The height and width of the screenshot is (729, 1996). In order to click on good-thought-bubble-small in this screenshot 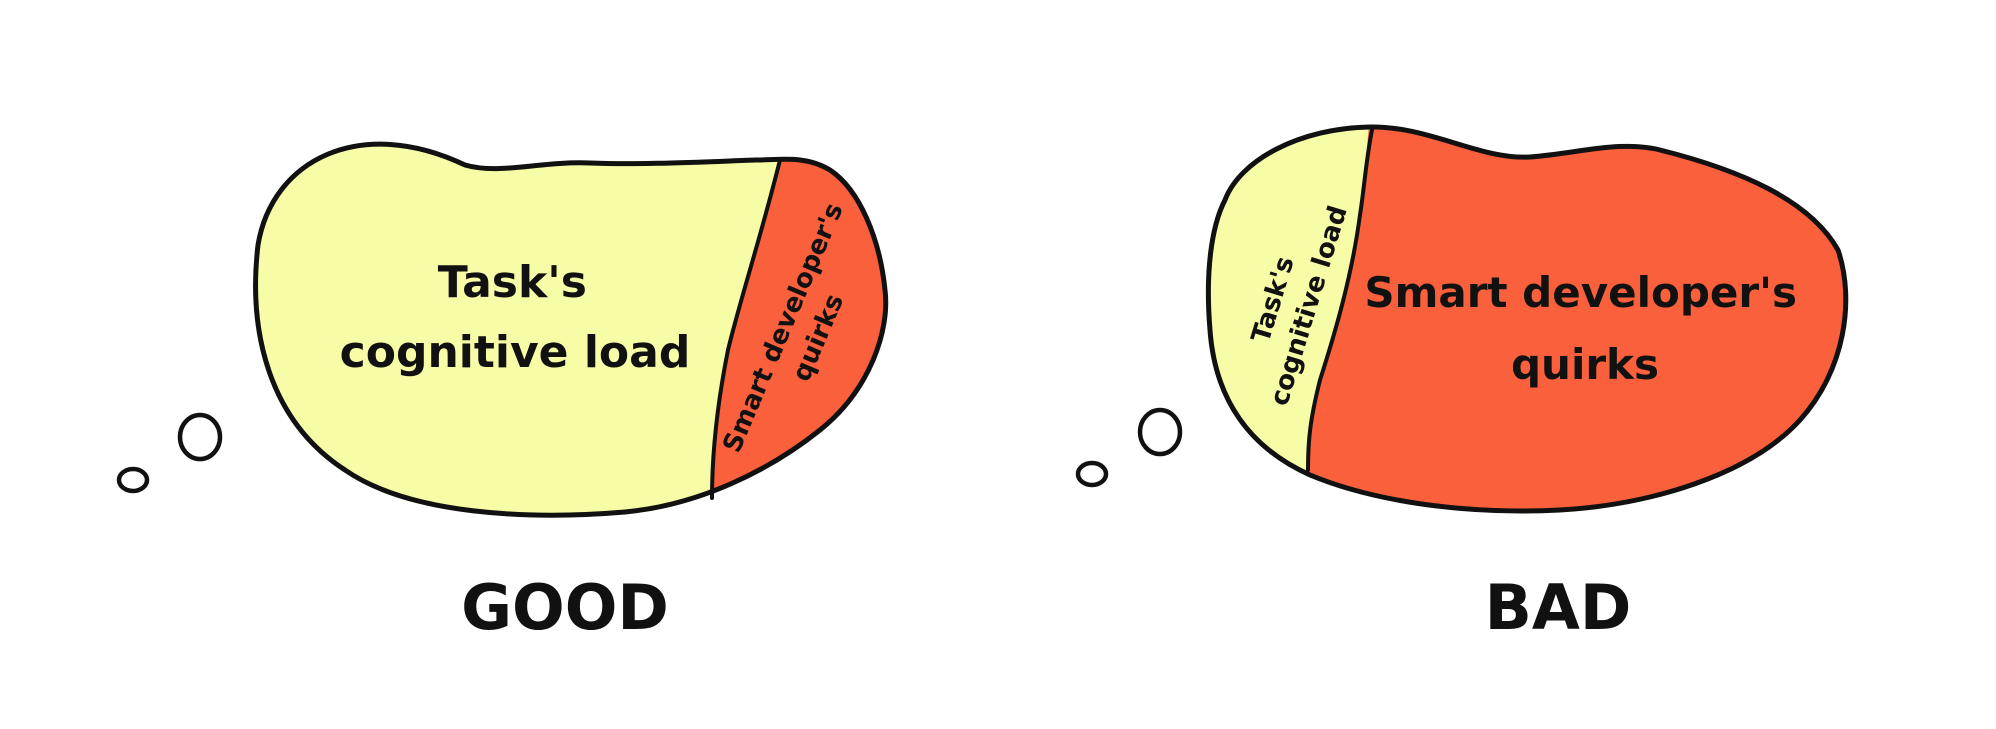, I will do `click(133, 480)`.